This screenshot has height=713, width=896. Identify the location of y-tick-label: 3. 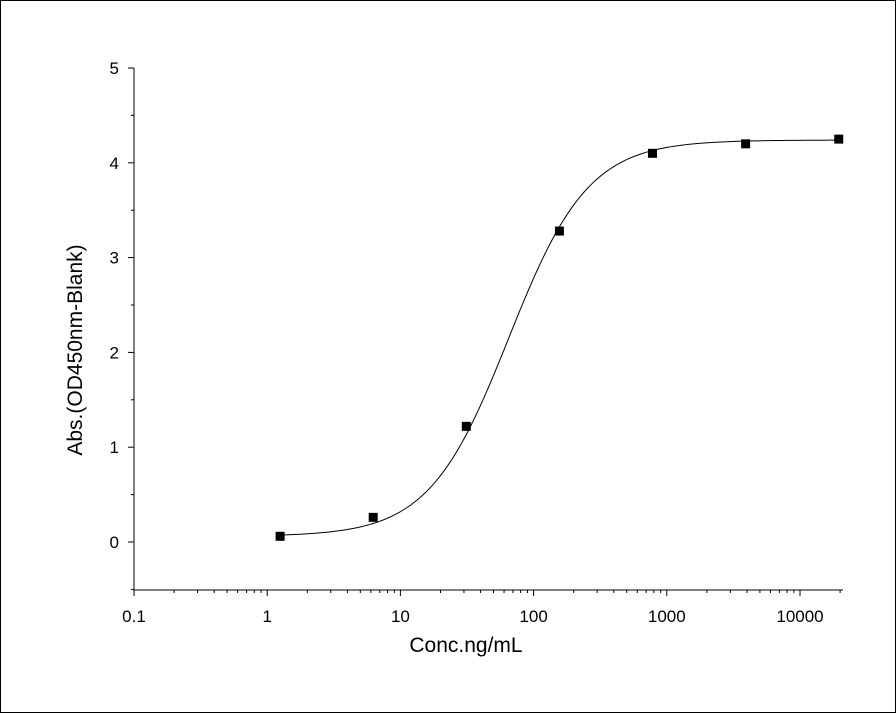
(114, 258).